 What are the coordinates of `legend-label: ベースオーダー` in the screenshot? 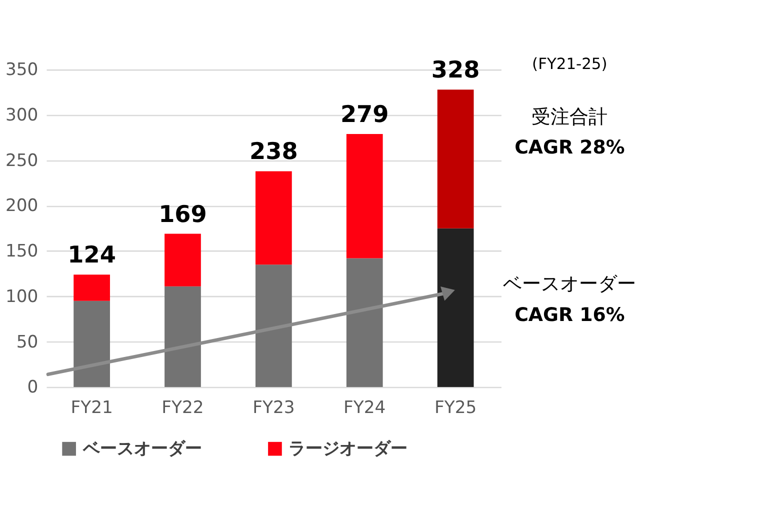 It's located at (142, 448).